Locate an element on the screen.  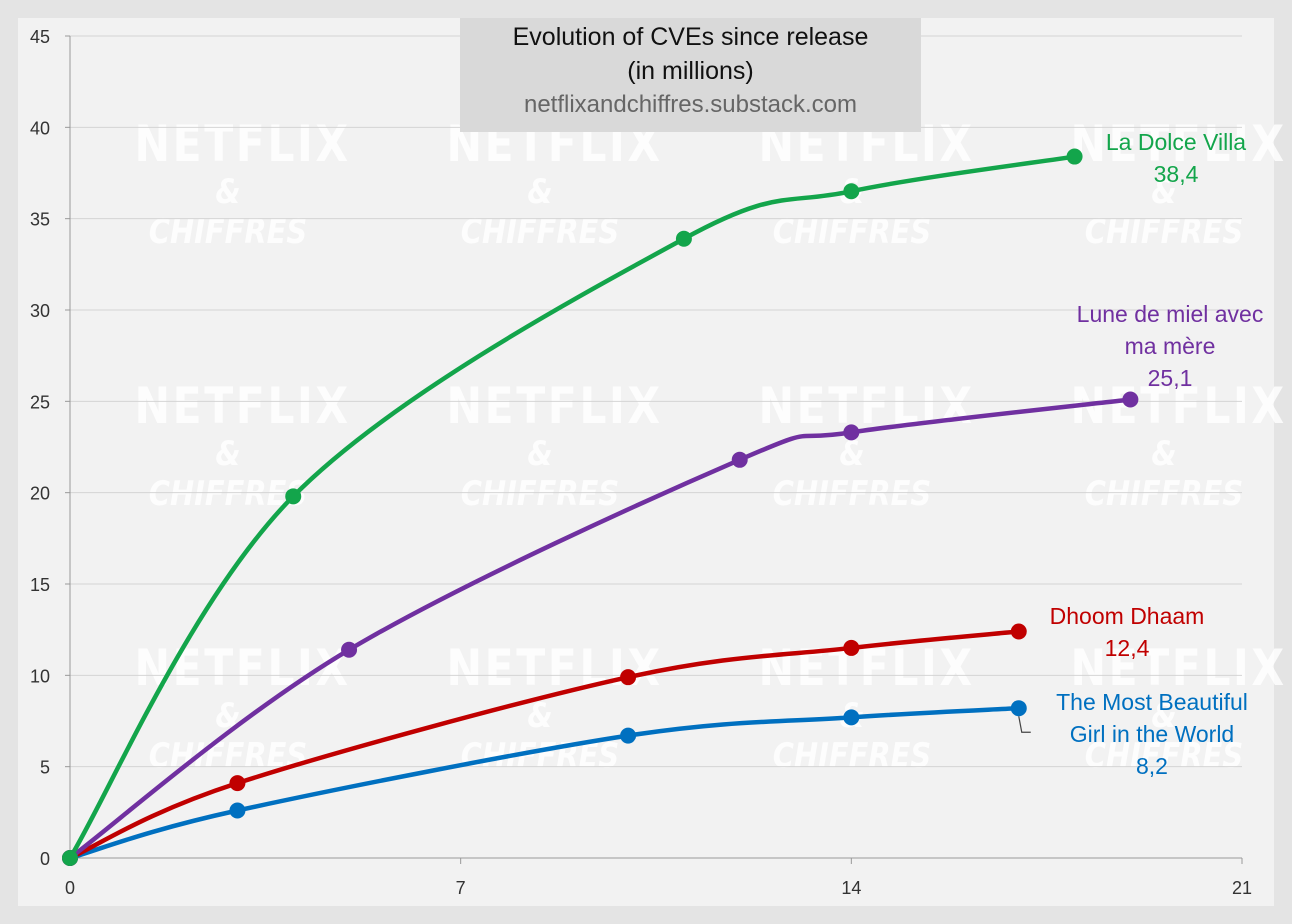
series-name: ma mère is located at coordinates (1170, 346).